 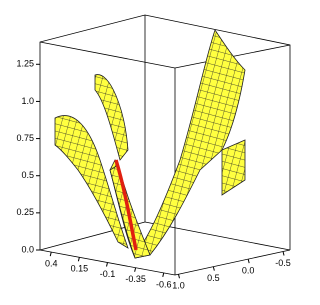 What do you see at coordinates (27, 249) in the screenshot?
I see `z-tick-label: 0.0` at bounding box center [27, 249].